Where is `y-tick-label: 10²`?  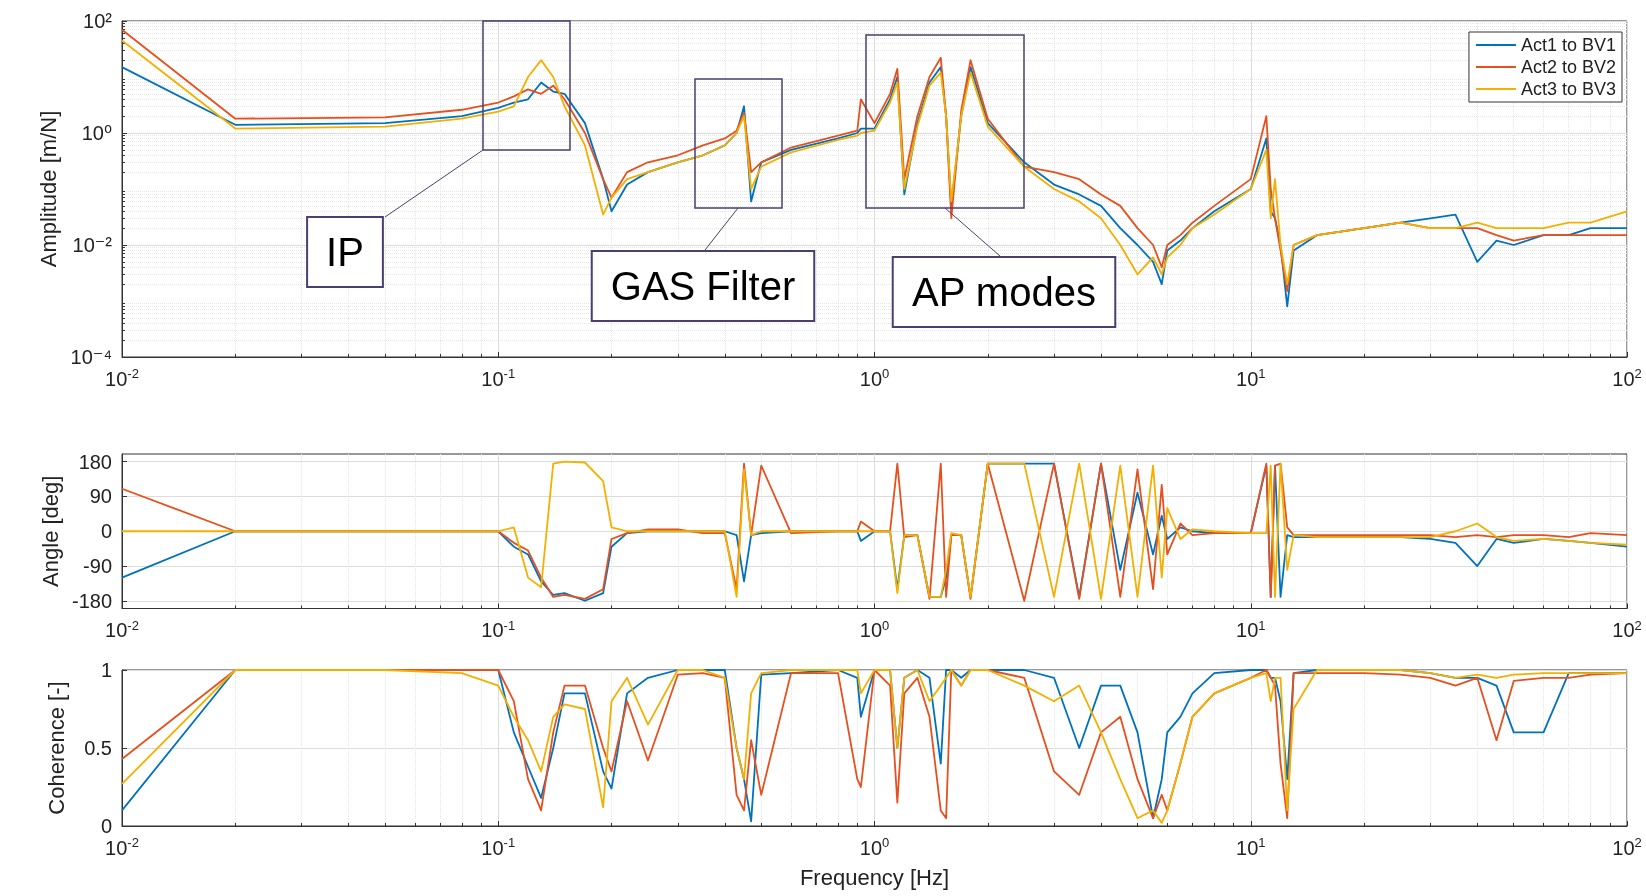
y-tick-label: 10² is located at coordinates (98, 21).